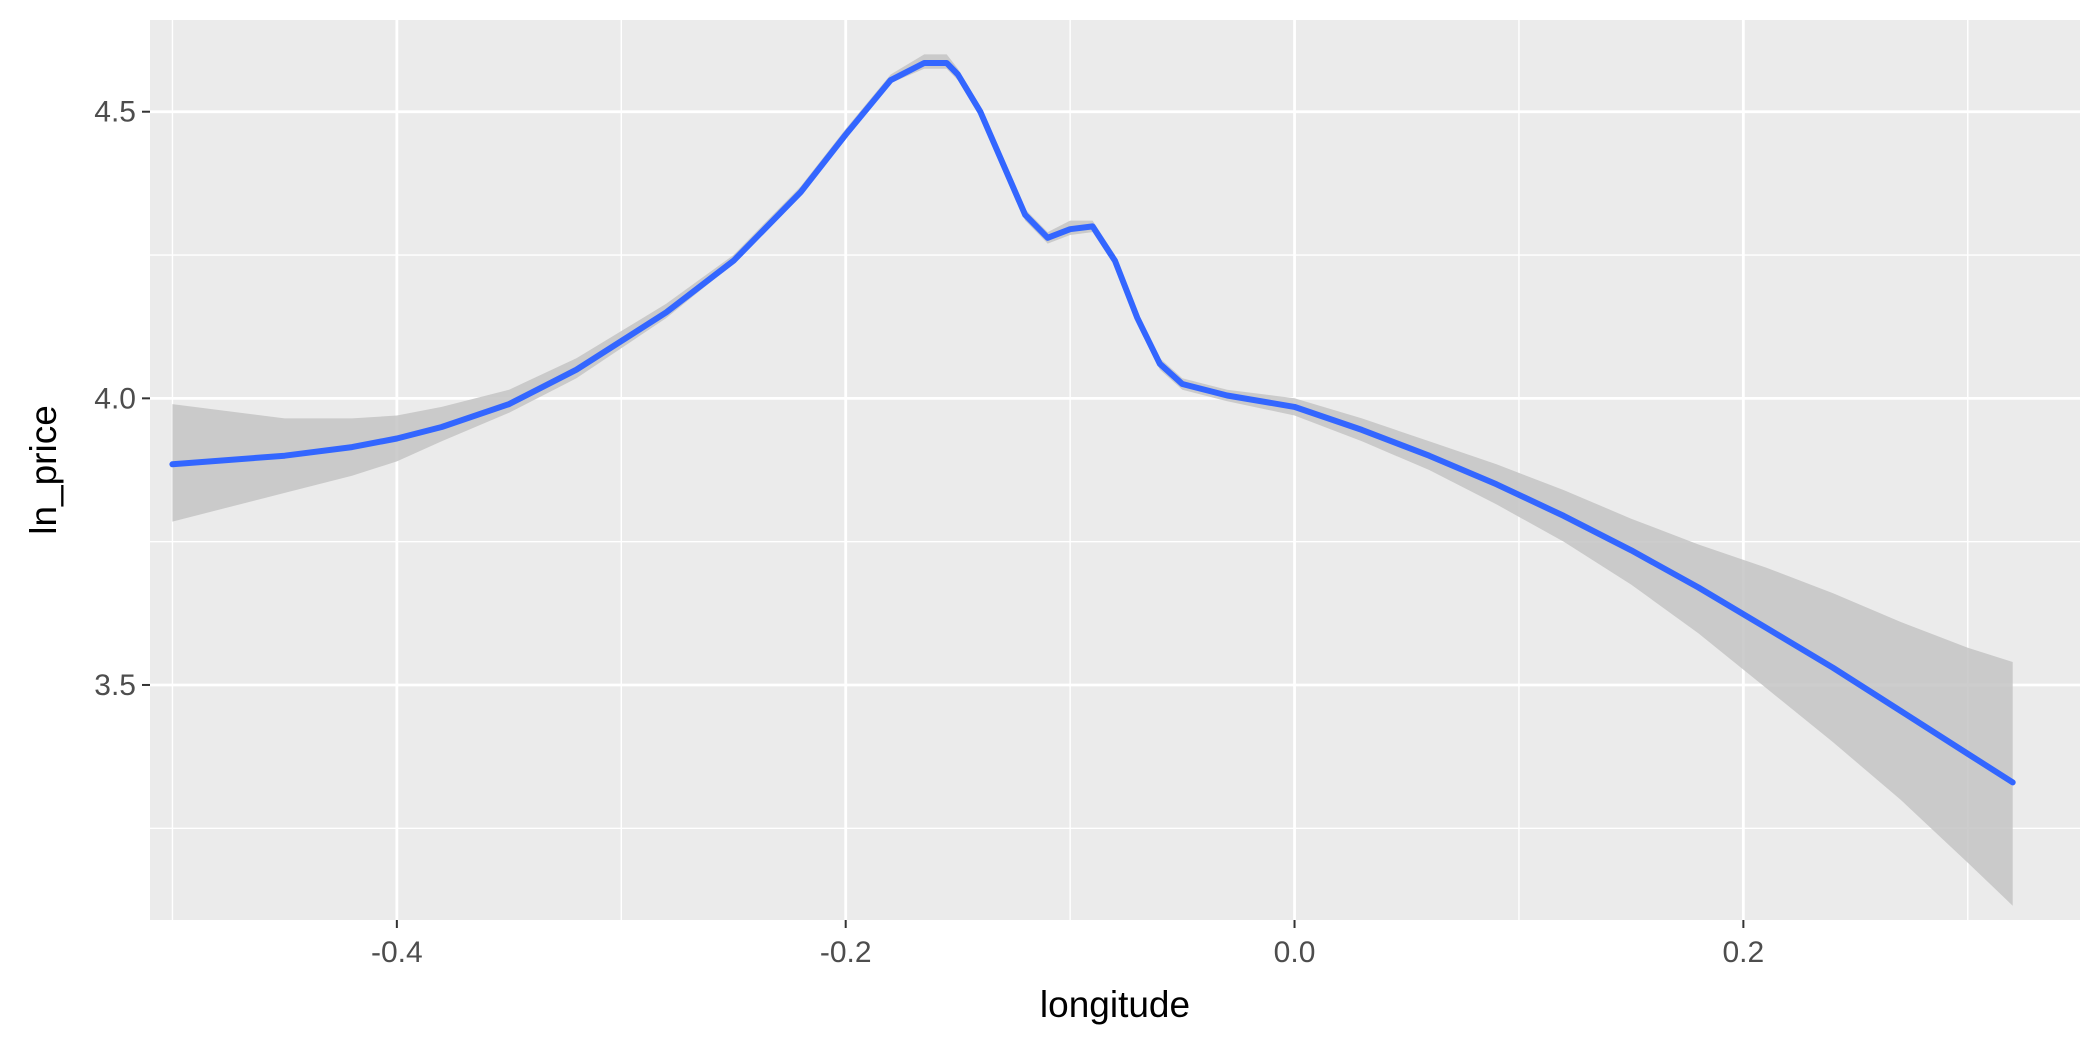 The height and width of the screenshot is (1050, 2100). Describe the element at coordinates (1295, 952) in the screenshot. I see `x-tick-label: 0.0` at that location.